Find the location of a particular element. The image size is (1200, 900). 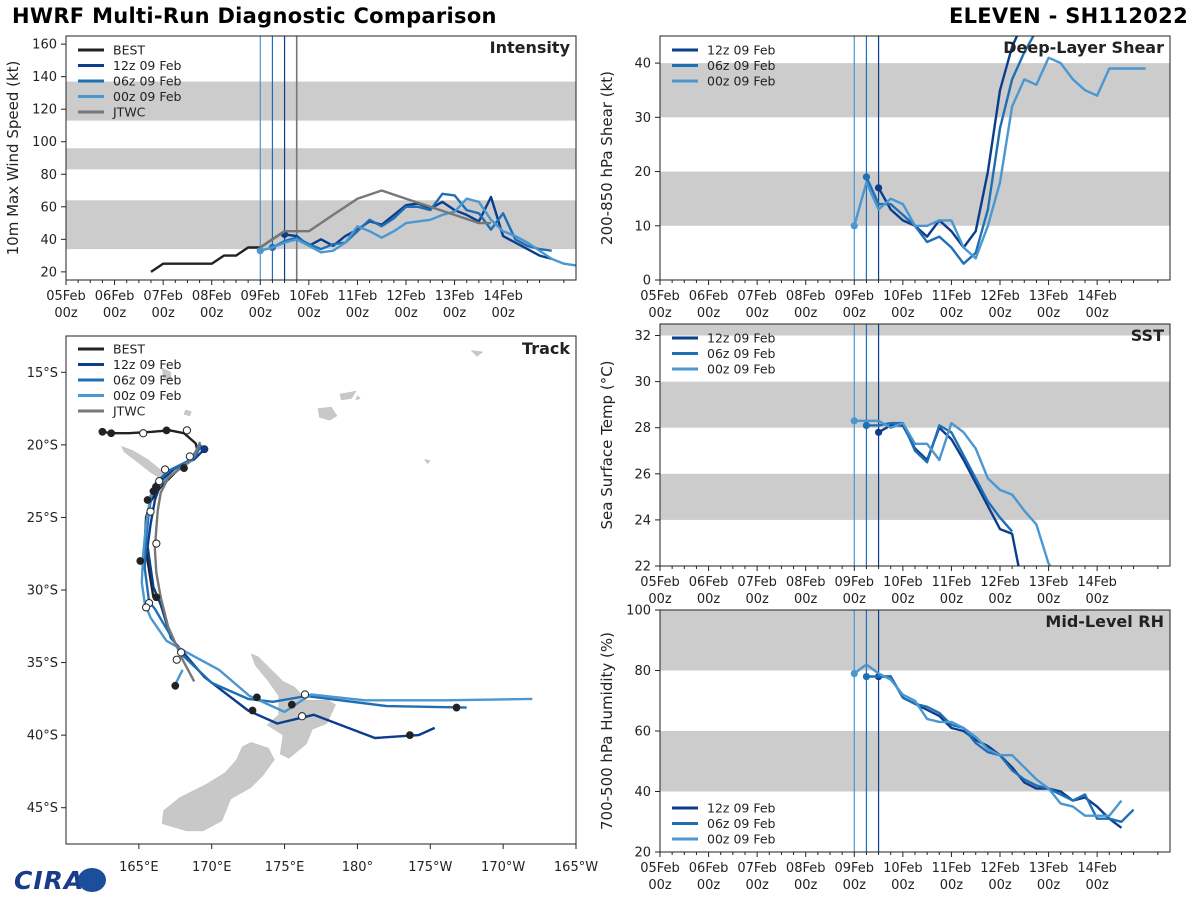

y-tick-label-intensity-40: 40 is located at coordinates (48, 240).